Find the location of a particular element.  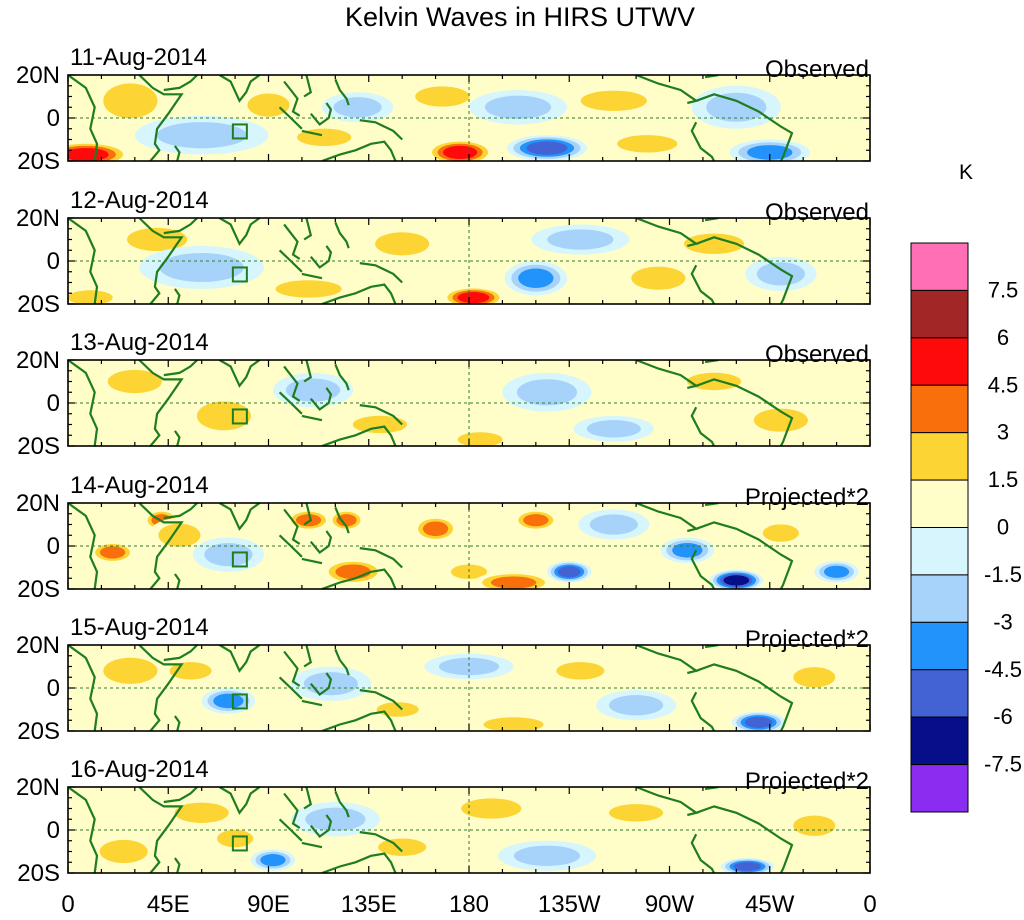

colorbar-label: 6 is located at coordinates (1003, 337).